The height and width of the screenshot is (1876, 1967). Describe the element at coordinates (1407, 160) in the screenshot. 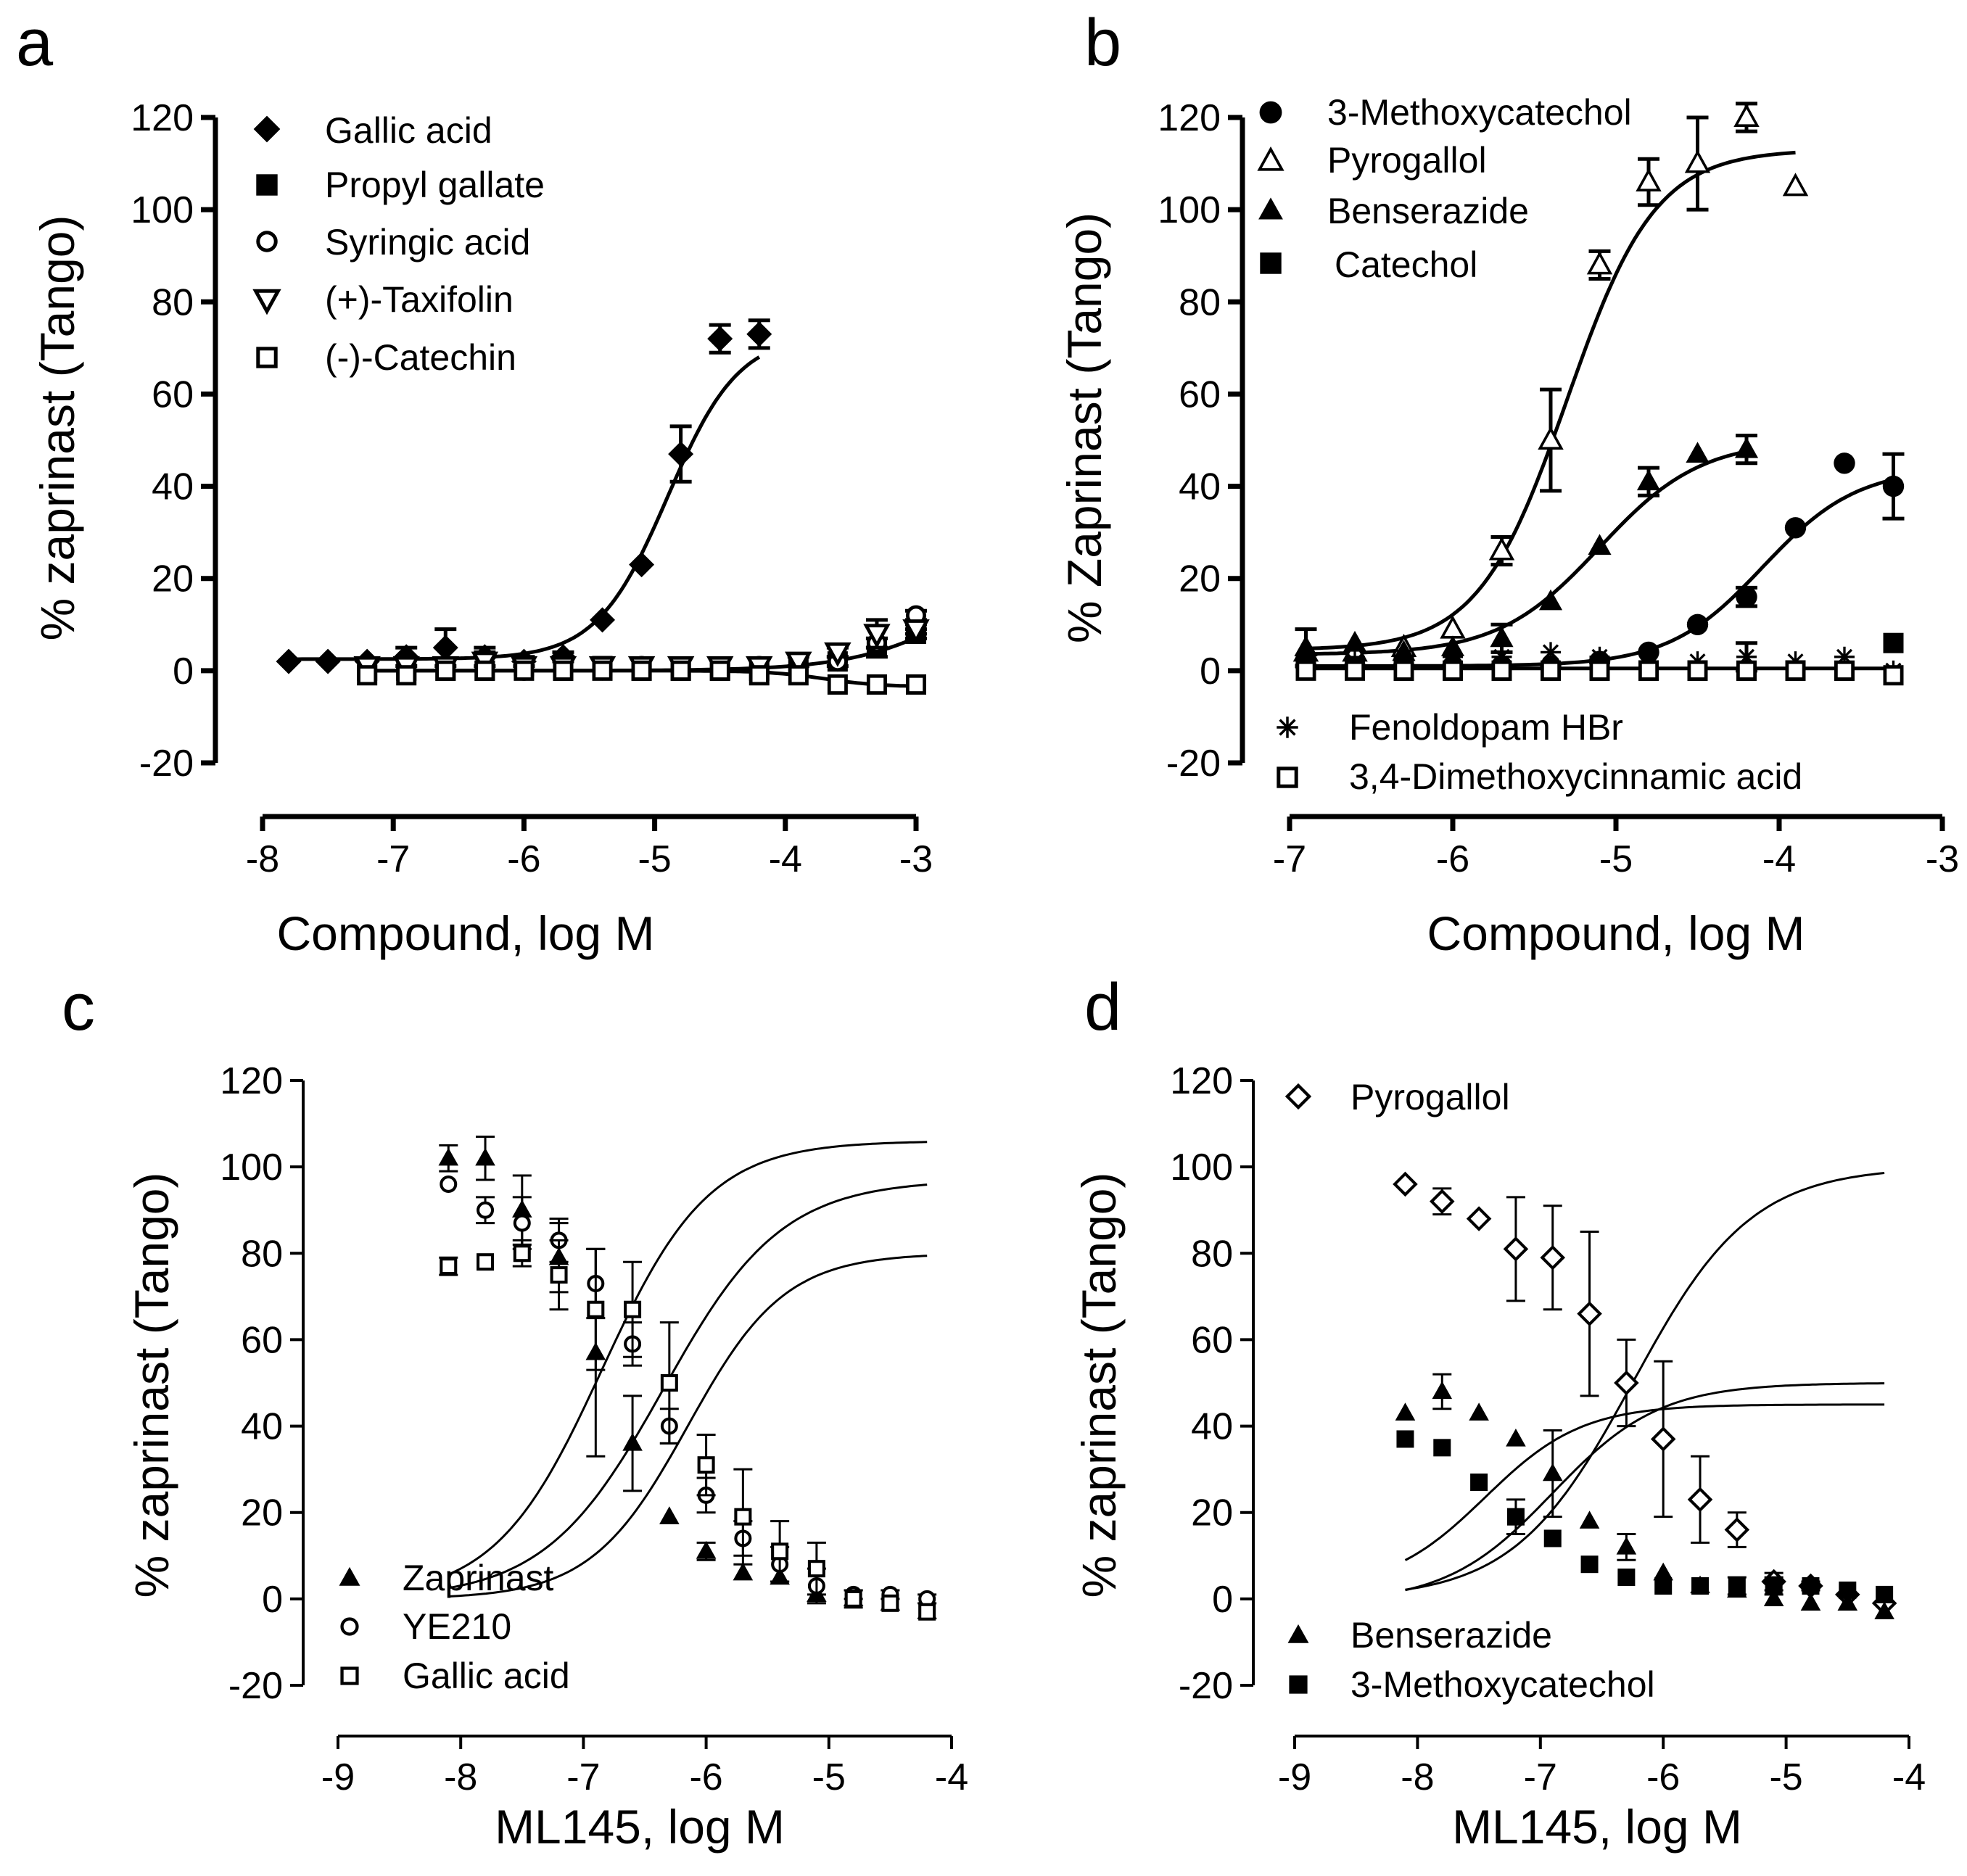

I see `legend-b-label-pyrogallol: Pyrogallol` at that location.